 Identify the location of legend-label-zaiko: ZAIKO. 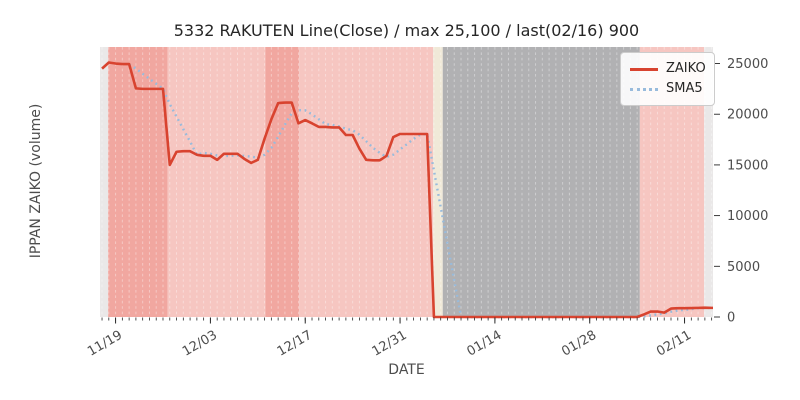
(686, 68).